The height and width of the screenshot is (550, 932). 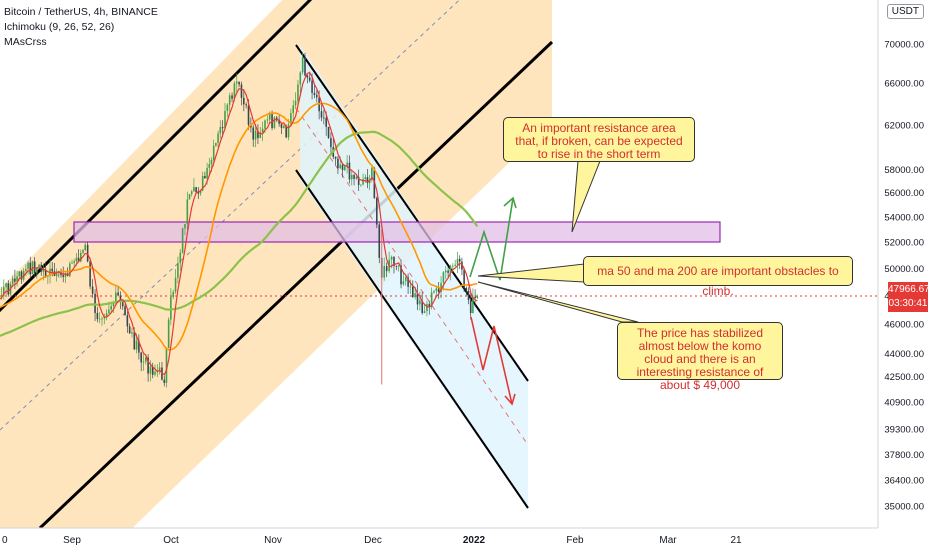 What do you see at coordinates (904, 217) in the screenshot?
I see `y-tick-label-11: 54000.00` at bounding box center [904, 217].